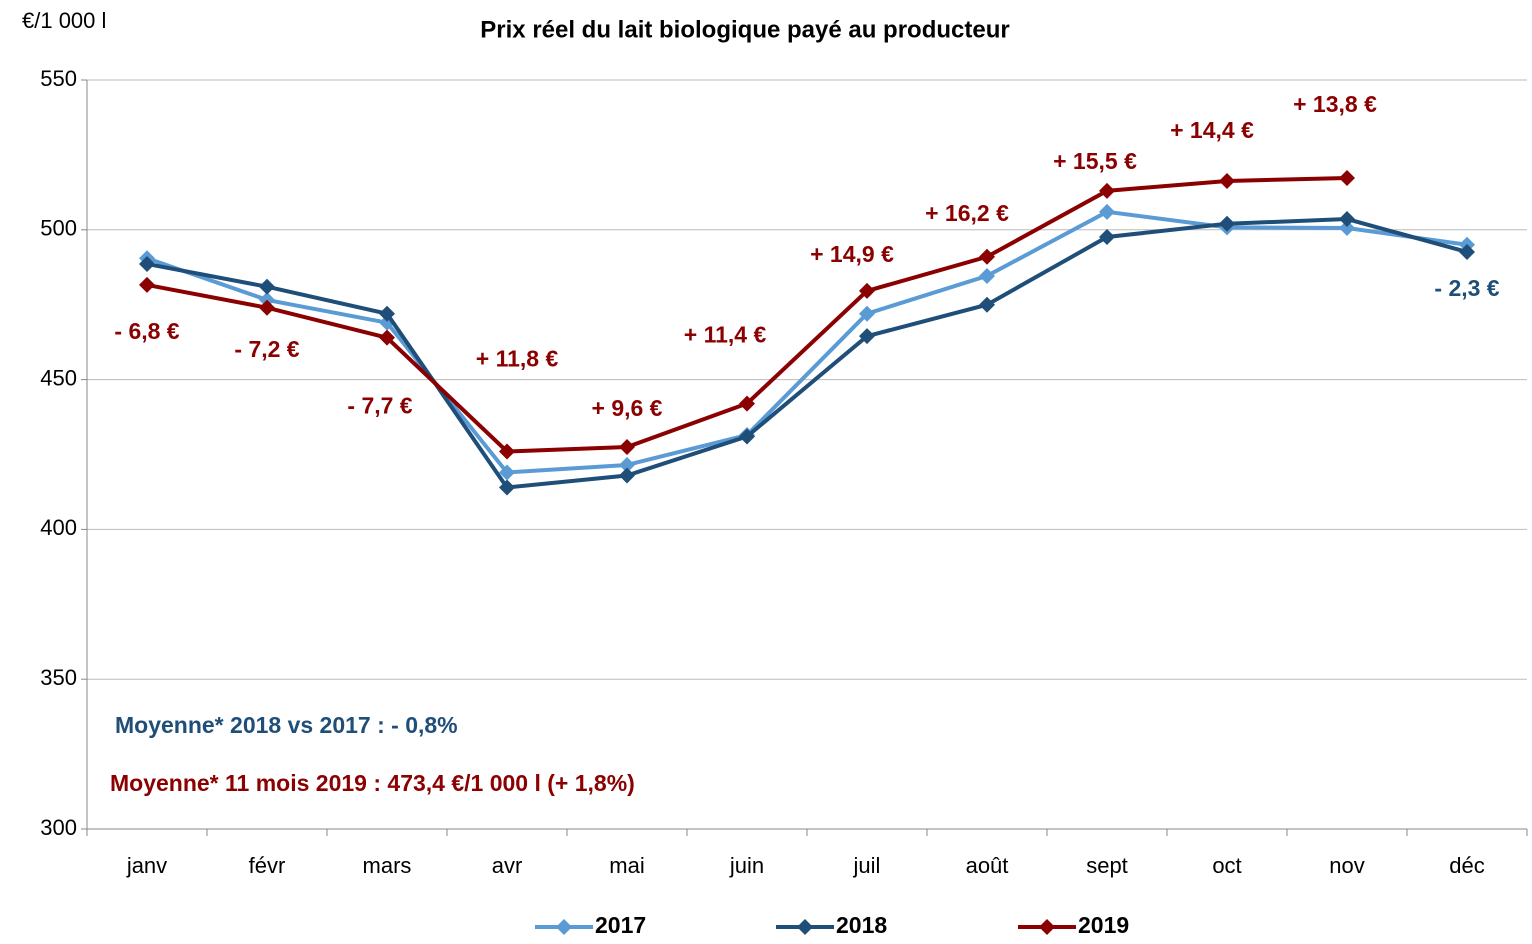 Image resolution: width=1532 pixels, height=944 pixels. I want to click on legend-label: 2018, so click(861, 925).